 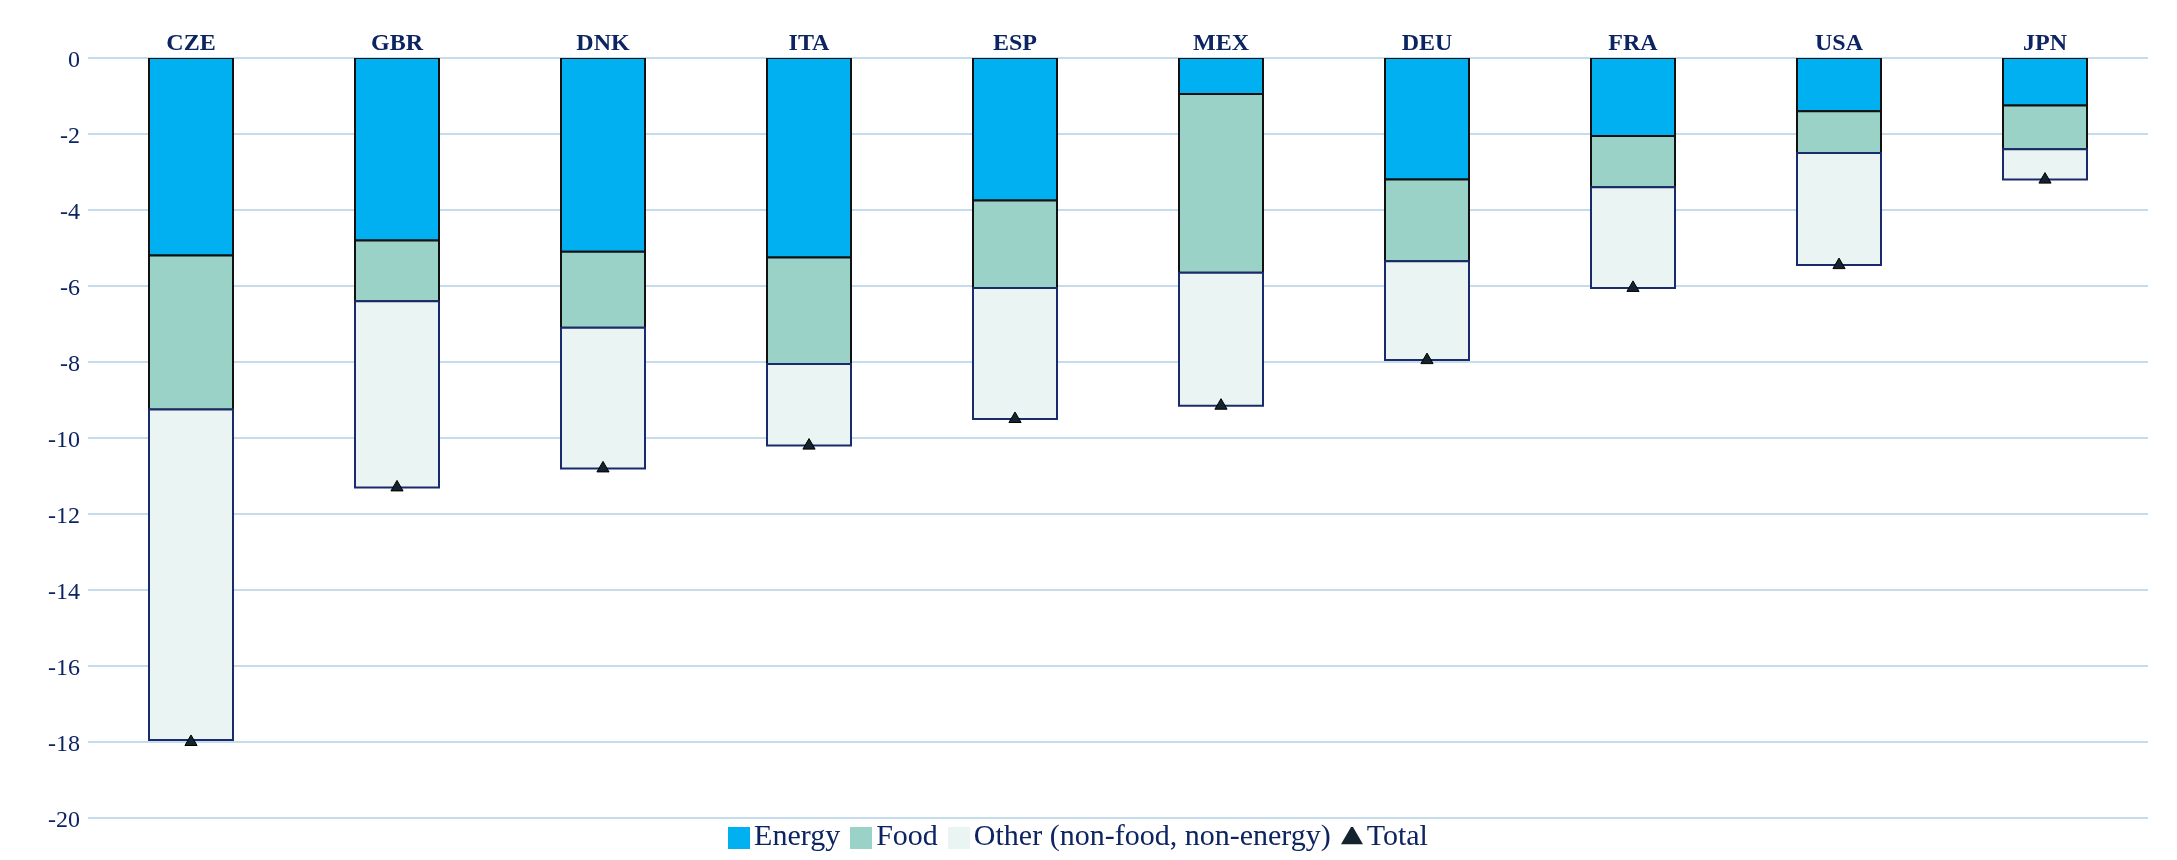 I want to click on x-tick-label: GBR, so click(x=397, y=42).